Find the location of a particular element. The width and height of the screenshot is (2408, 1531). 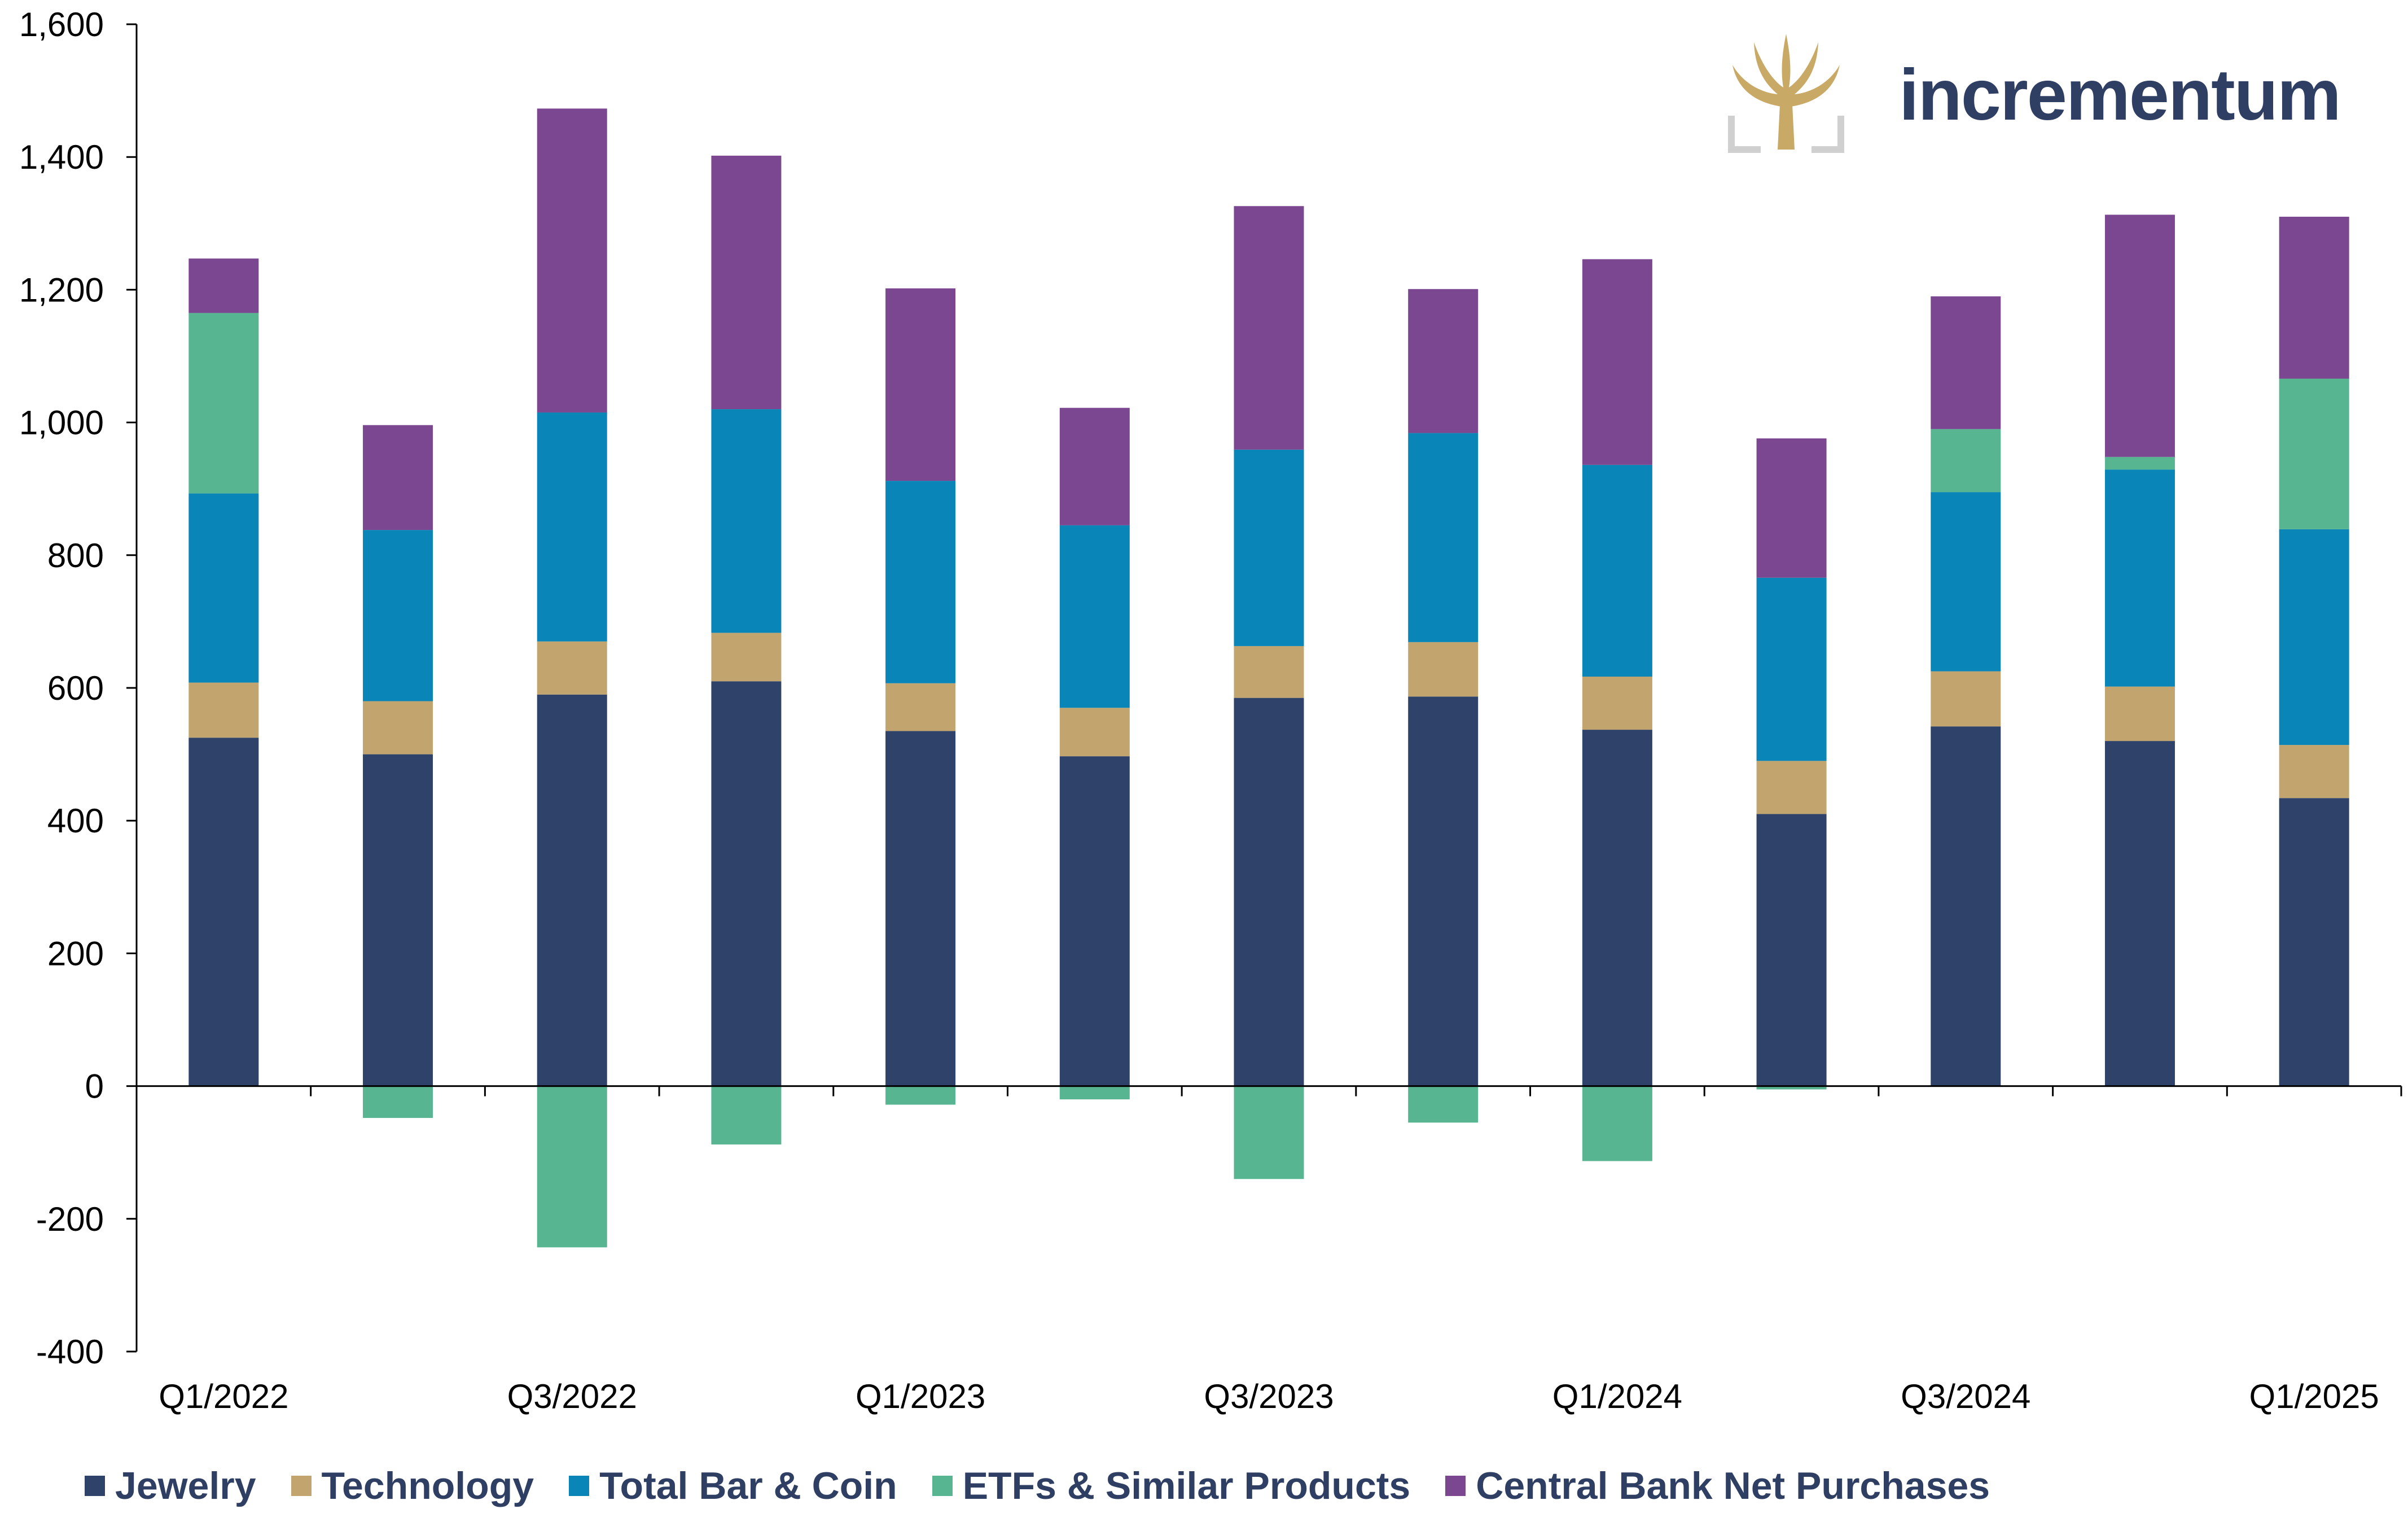

bar-technology-Q1-2025 is located at coordinates (2314, 772).